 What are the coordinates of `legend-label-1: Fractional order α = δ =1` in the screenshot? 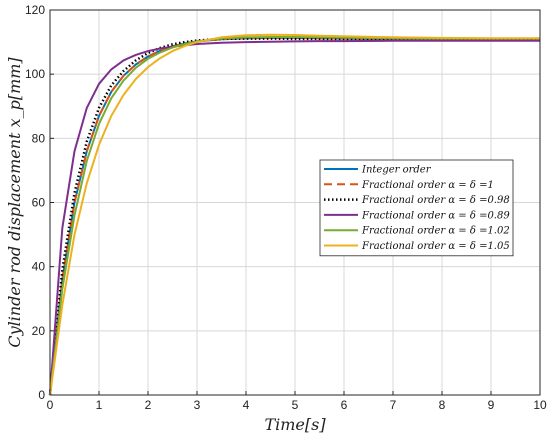 It's located at (427, 185).